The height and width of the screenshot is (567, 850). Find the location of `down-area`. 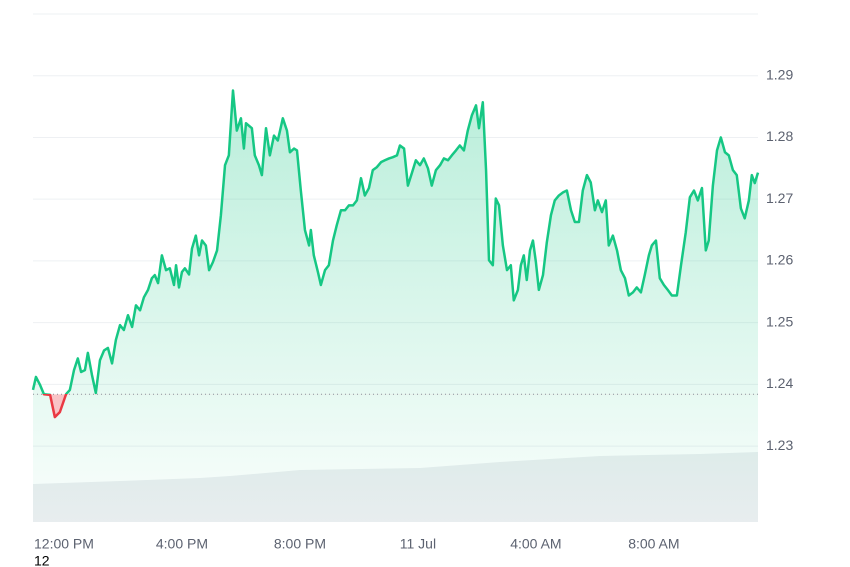

down-area is located at coordinates (55, 406).